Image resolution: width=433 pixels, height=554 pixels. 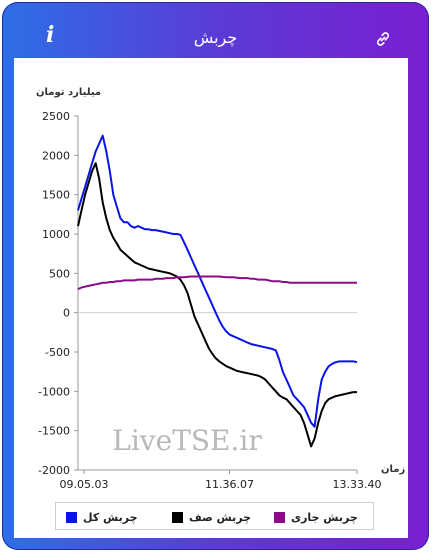 I want to click on chart-legend: چربش کل چربش صف چربش جاری, so click(x=214, y=516).